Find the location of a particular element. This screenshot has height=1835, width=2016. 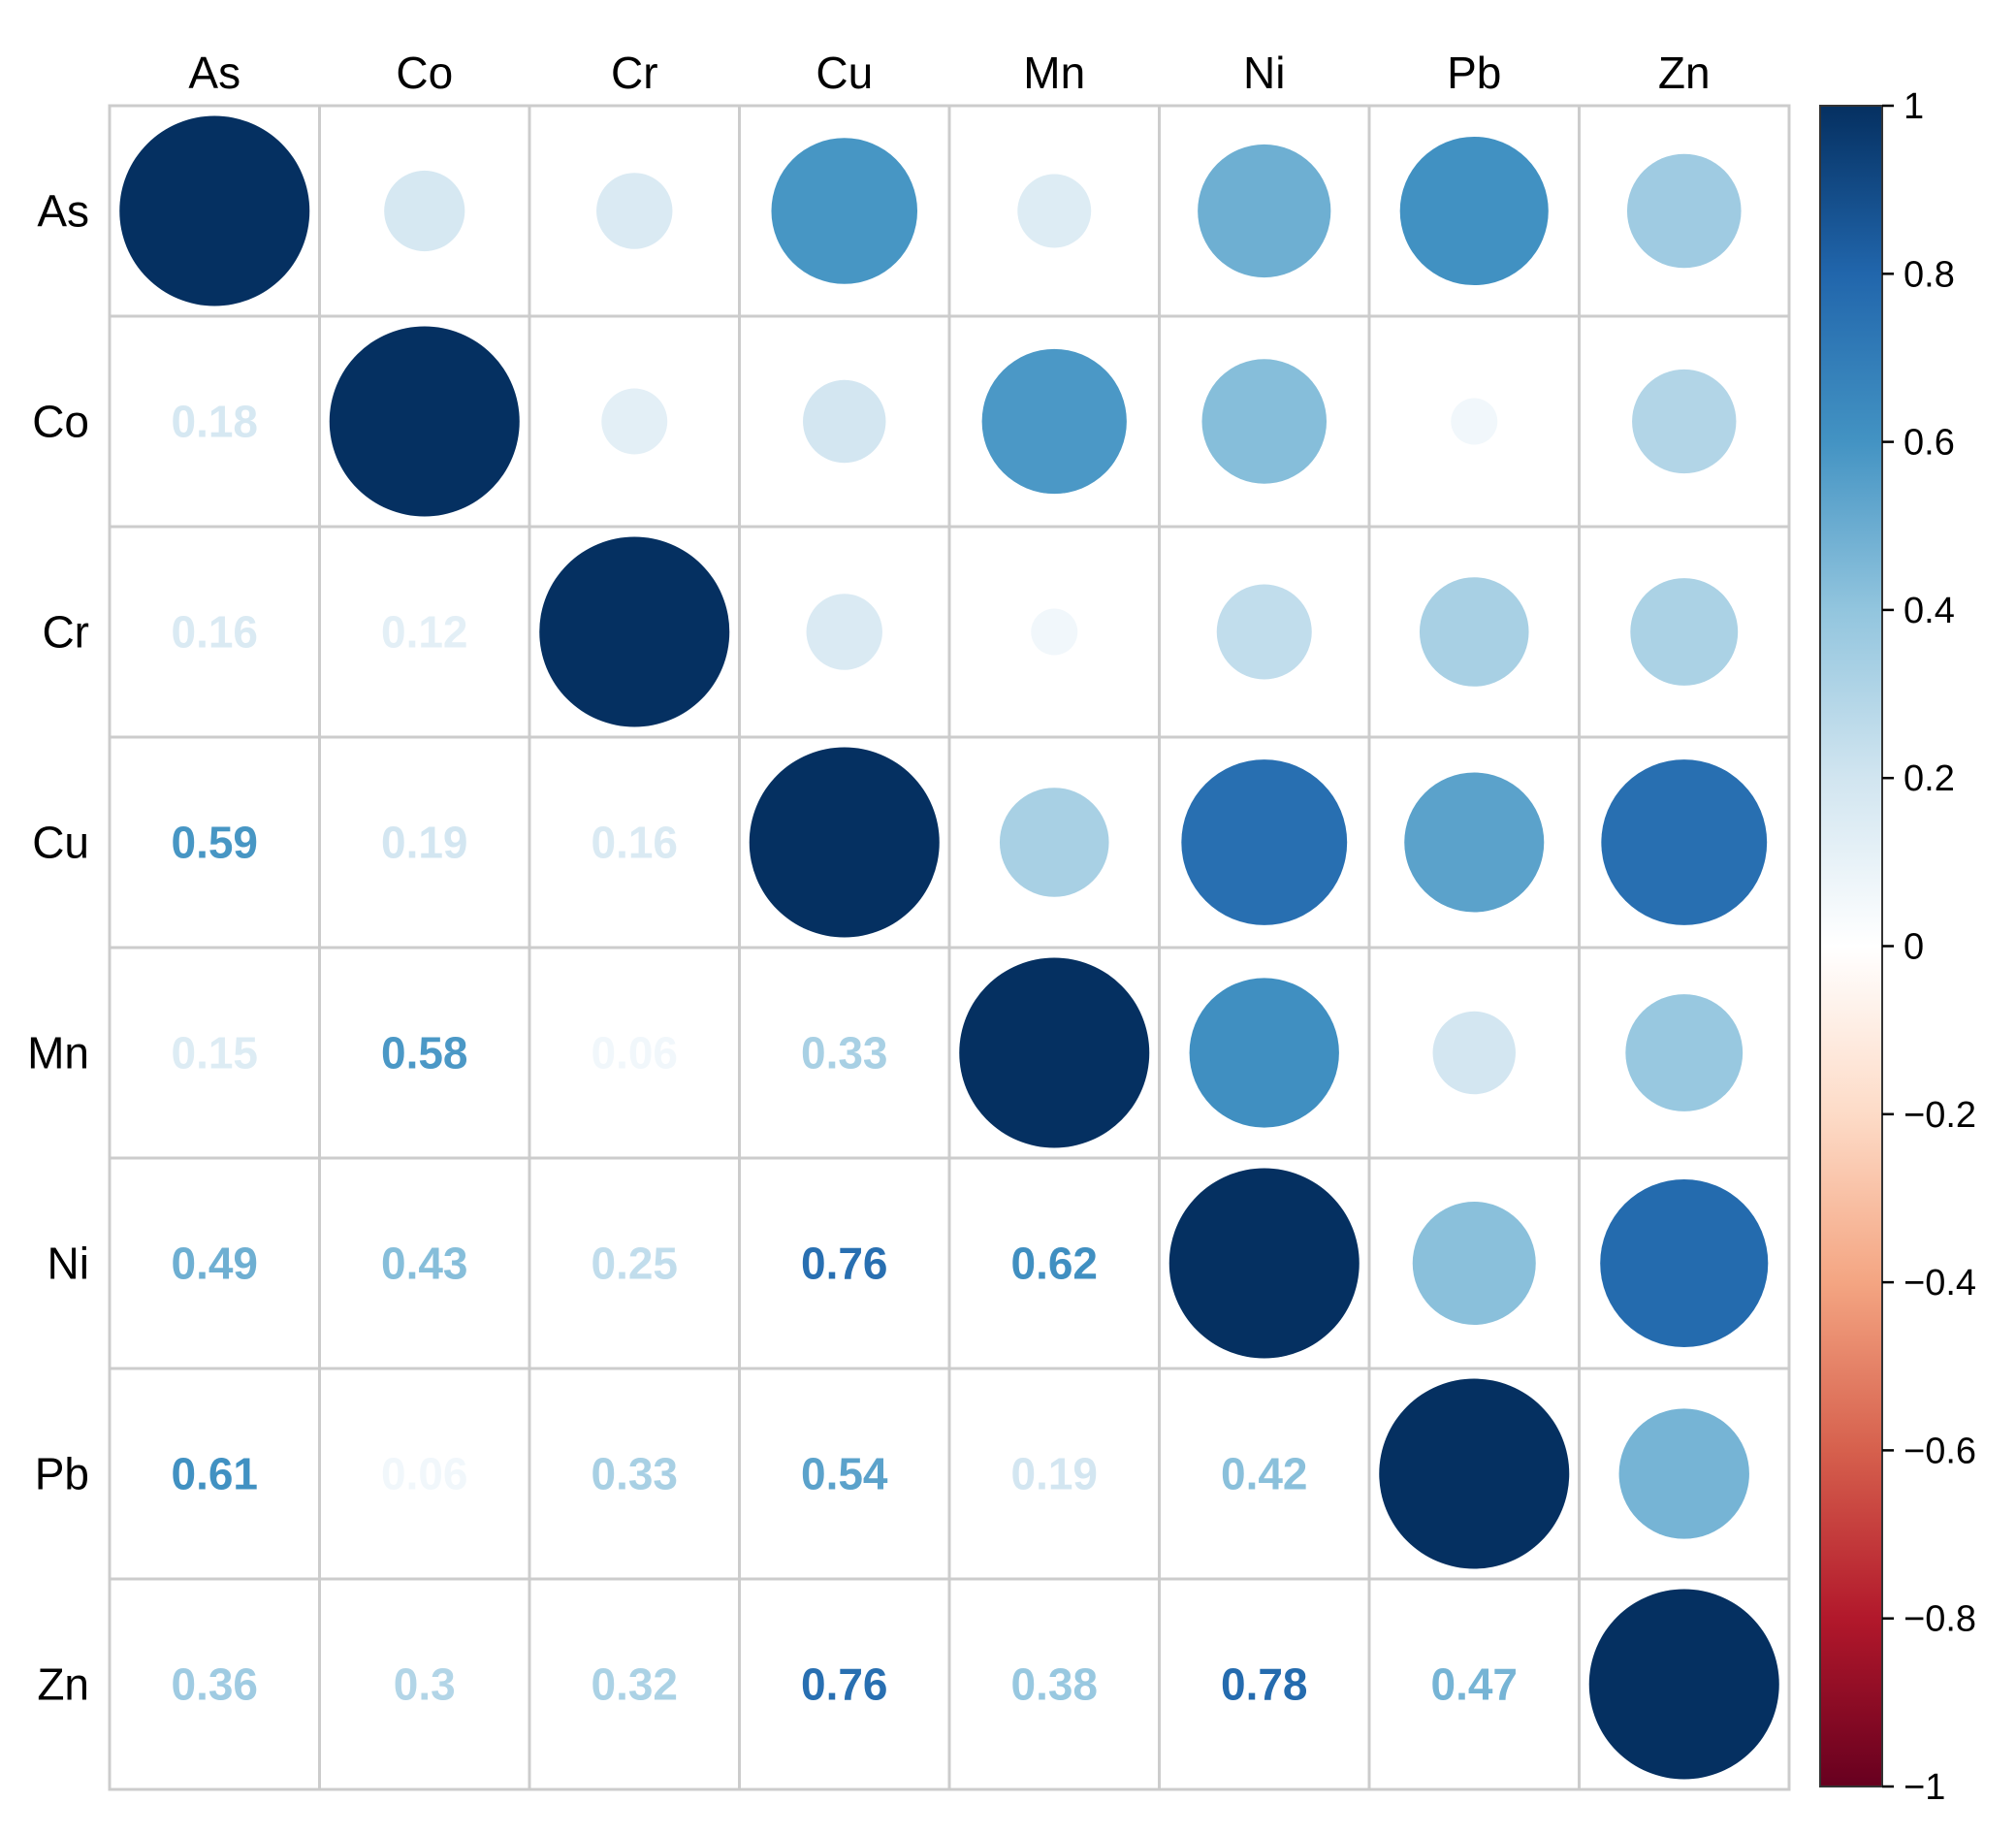

row-label-Co: Co is located at coordinates (60, 422).